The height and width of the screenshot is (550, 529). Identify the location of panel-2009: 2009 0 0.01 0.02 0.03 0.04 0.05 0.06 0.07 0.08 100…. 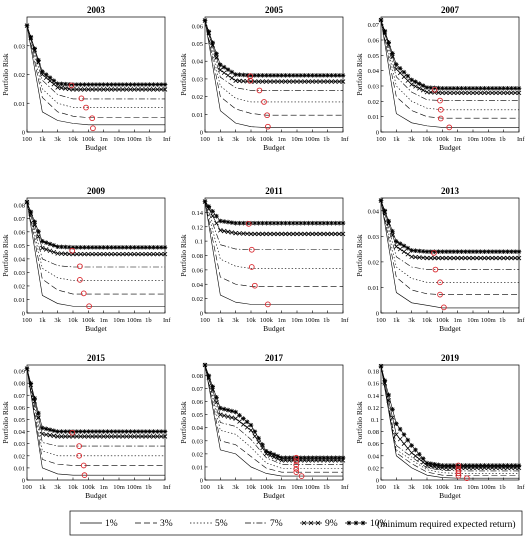
(86, 259).